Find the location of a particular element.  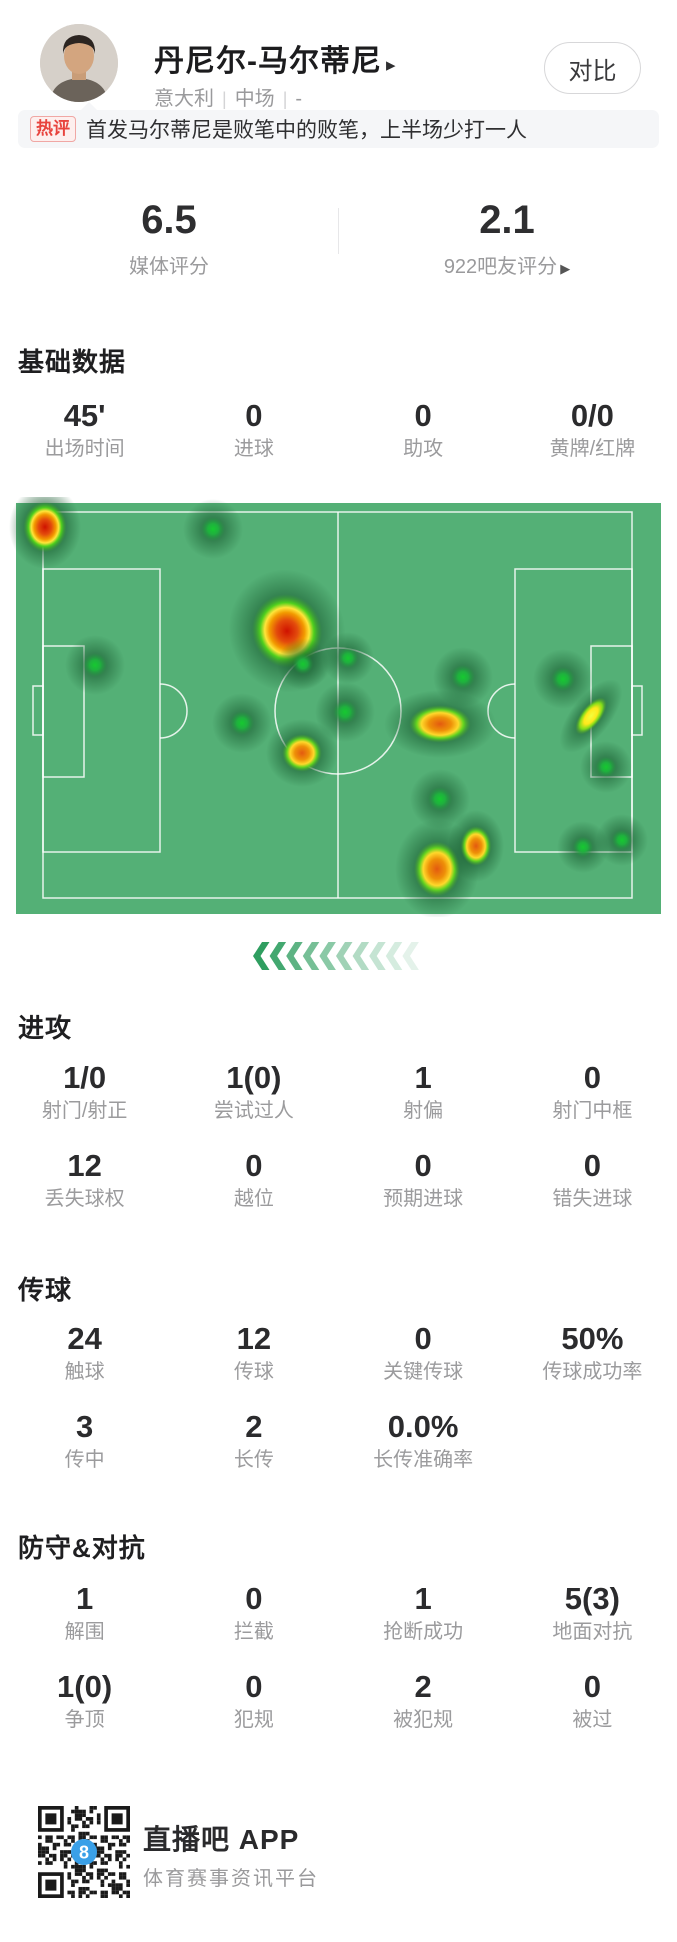

player-avatar is located at coordinates (79, 63).